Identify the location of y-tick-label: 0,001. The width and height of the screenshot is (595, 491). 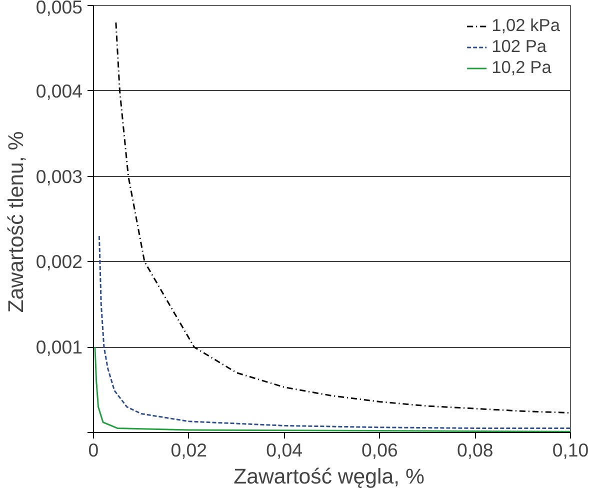
(59, 347).